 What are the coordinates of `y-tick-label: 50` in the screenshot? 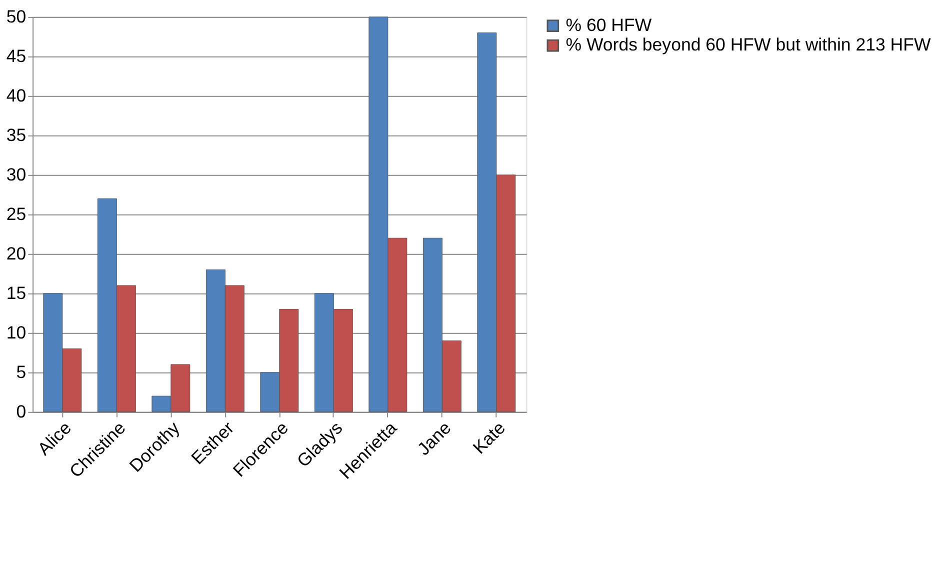 It's located at (16, 16).